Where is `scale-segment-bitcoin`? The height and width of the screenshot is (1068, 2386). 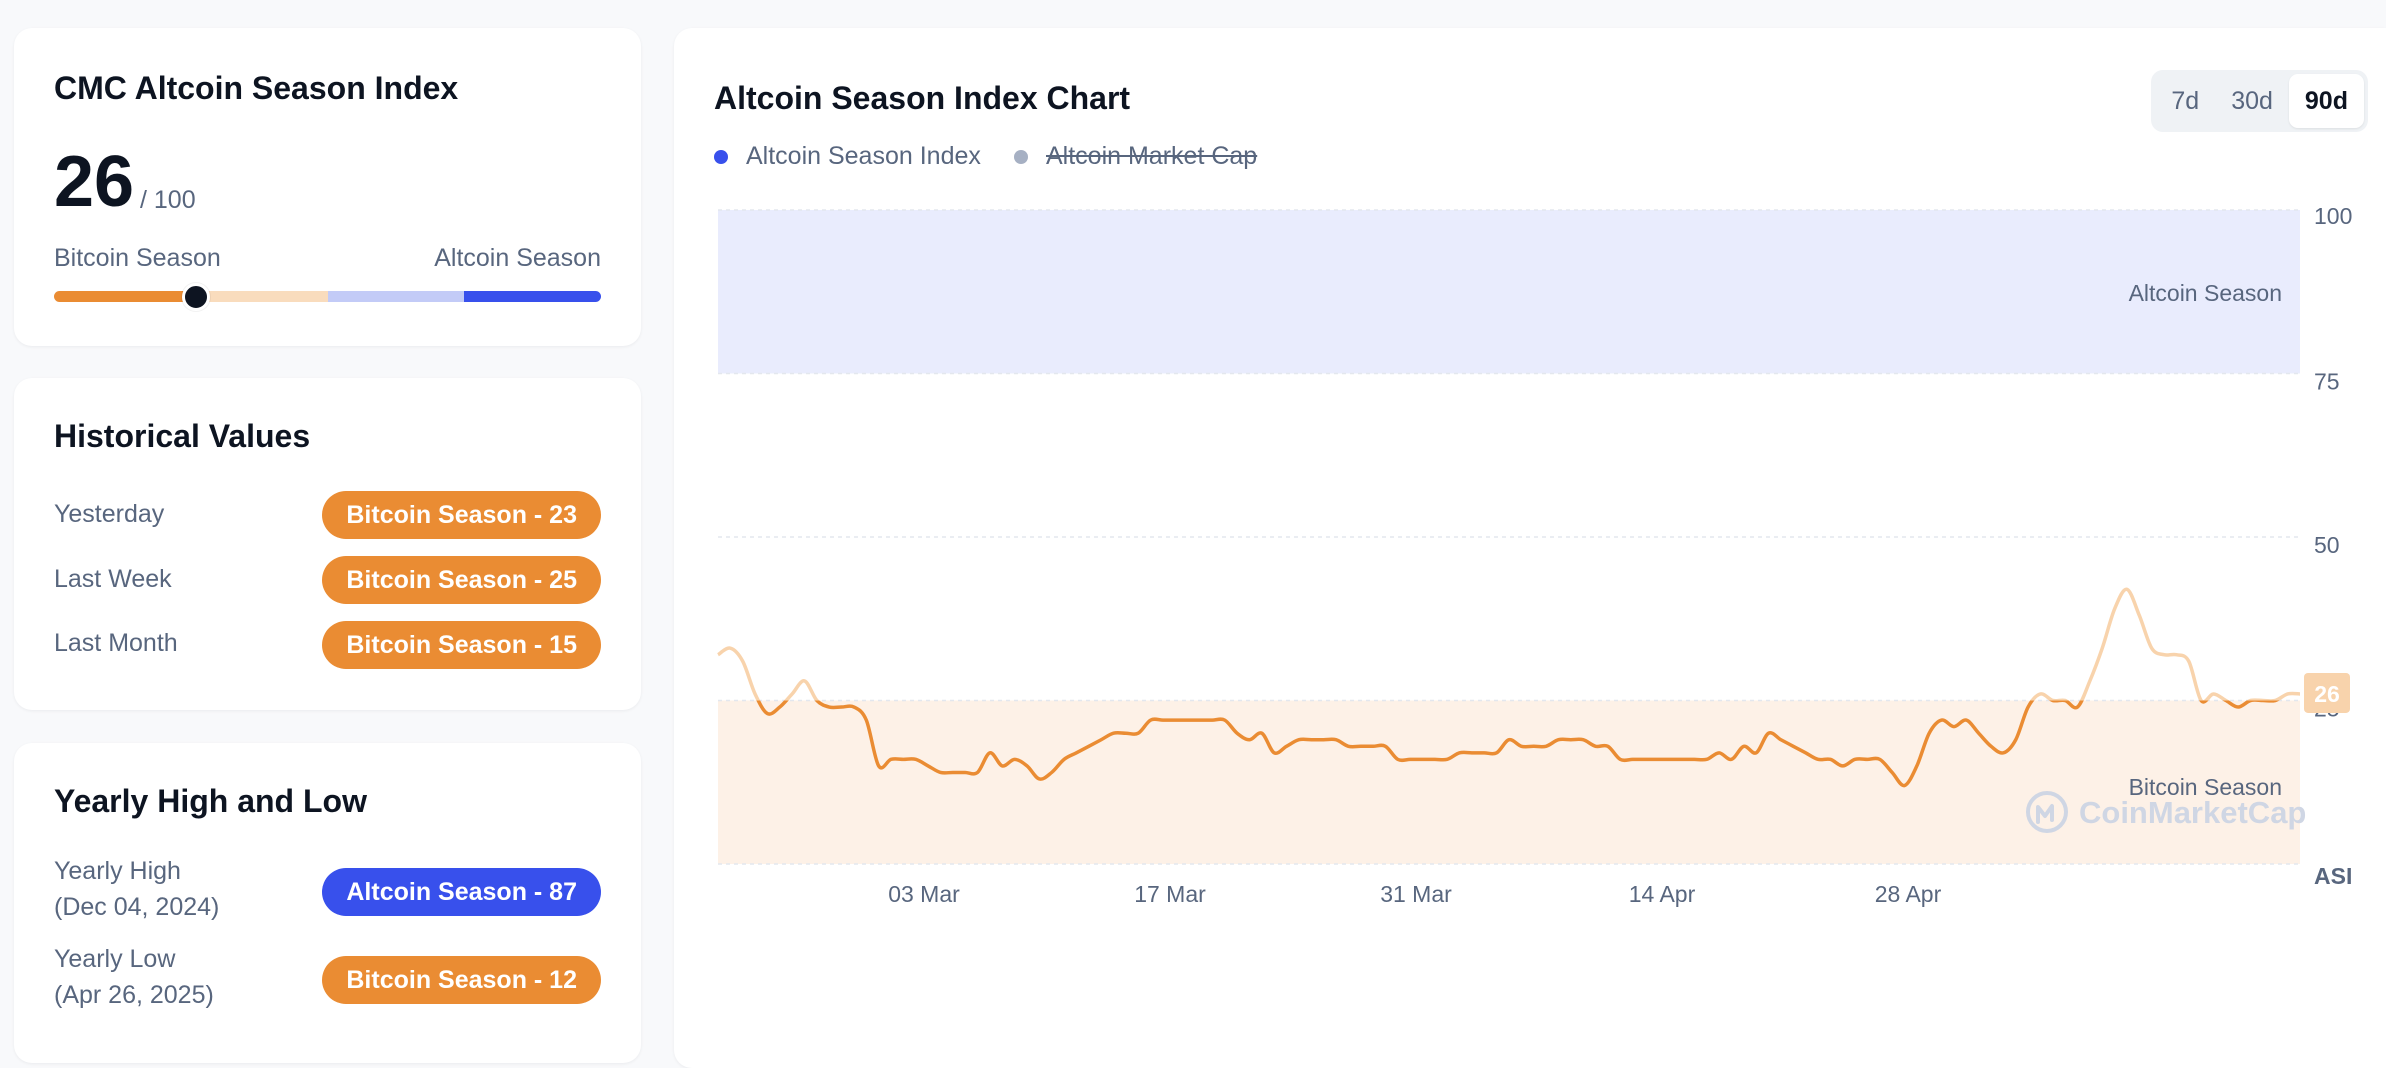 scale-segment-bitcoin is located at coordinates (122, 296).